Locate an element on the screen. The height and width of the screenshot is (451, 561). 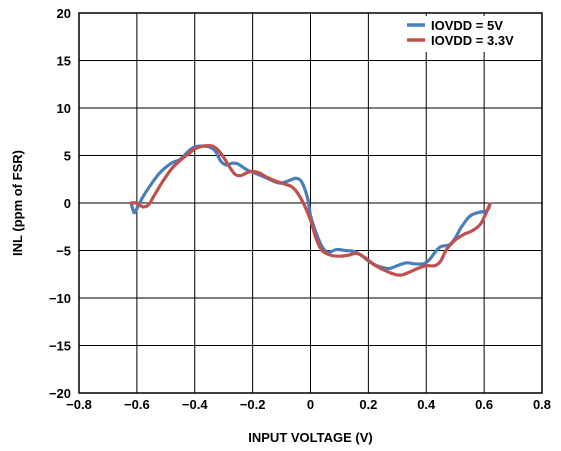
x-tick-label: 0.4 is located at coordinates (426, 404).